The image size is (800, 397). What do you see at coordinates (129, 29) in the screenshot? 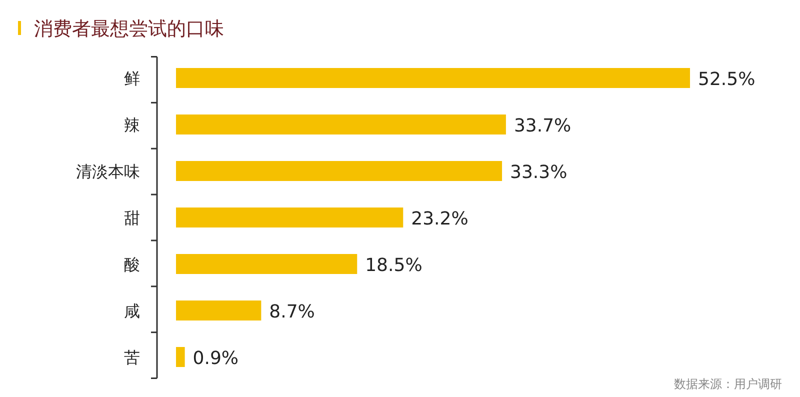
I see `chart-title: 消费者最想尝试的口味` at bounding box center [129, 29].